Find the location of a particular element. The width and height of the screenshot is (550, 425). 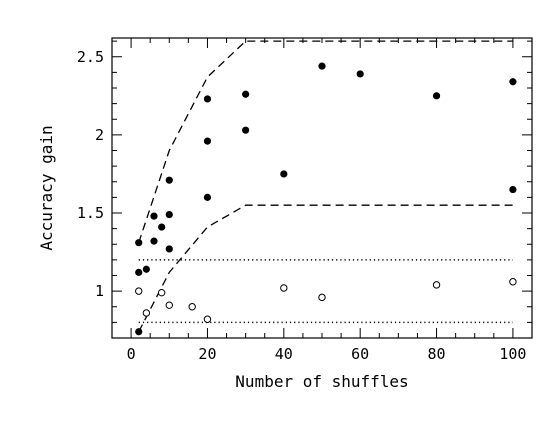

y-tick-label: 1.5 is located at coordinates (90, 213).